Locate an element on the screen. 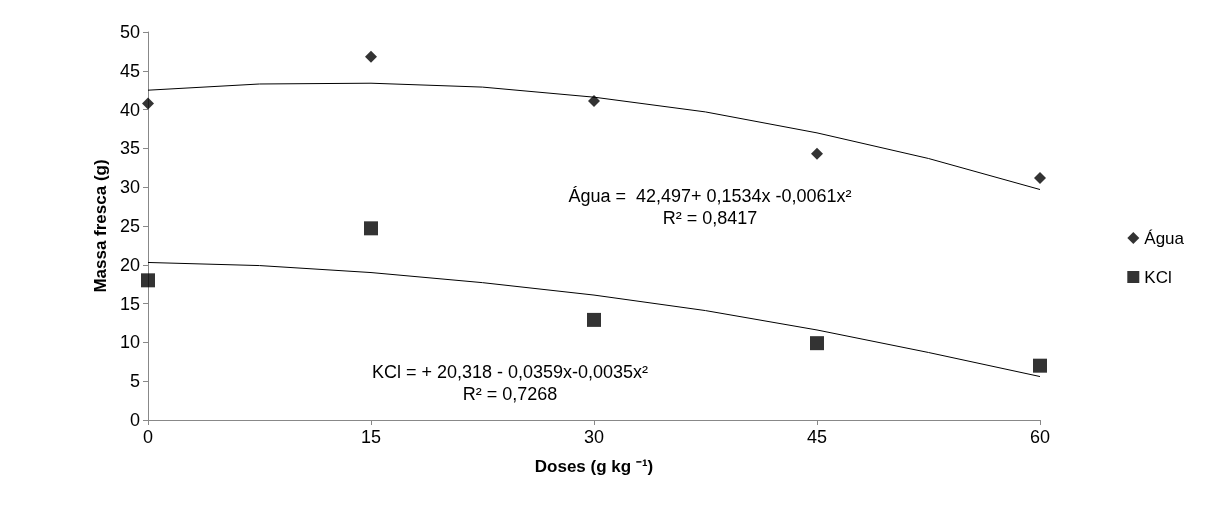 The image size is (1229, 515). legend-label: Água is located at coordinates (1164, 238).